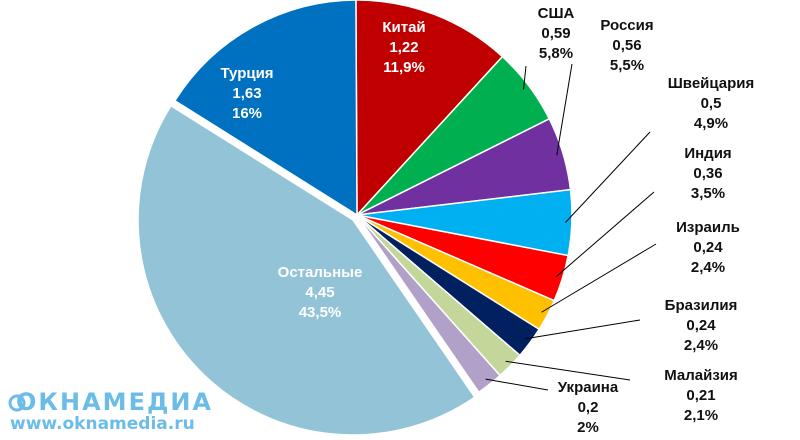  I want to click on label-name: Турция, so click(246, 73).